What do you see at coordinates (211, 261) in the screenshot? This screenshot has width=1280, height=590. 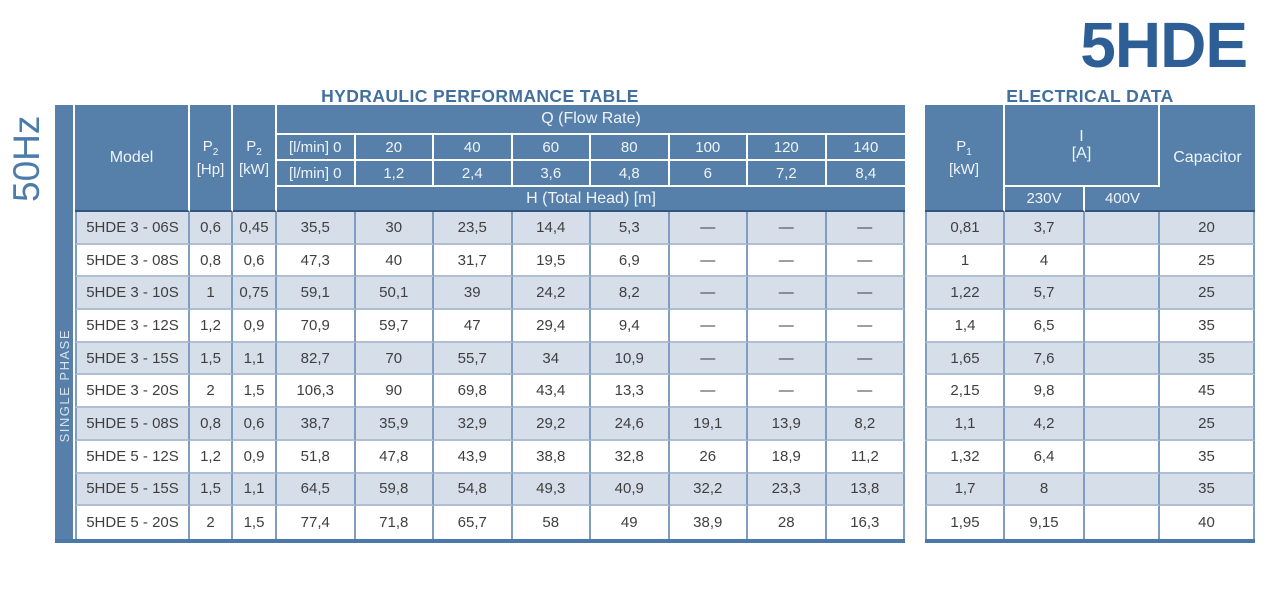 I see `p2-hp-cell: 0,8` at bounding box center [211, 261].